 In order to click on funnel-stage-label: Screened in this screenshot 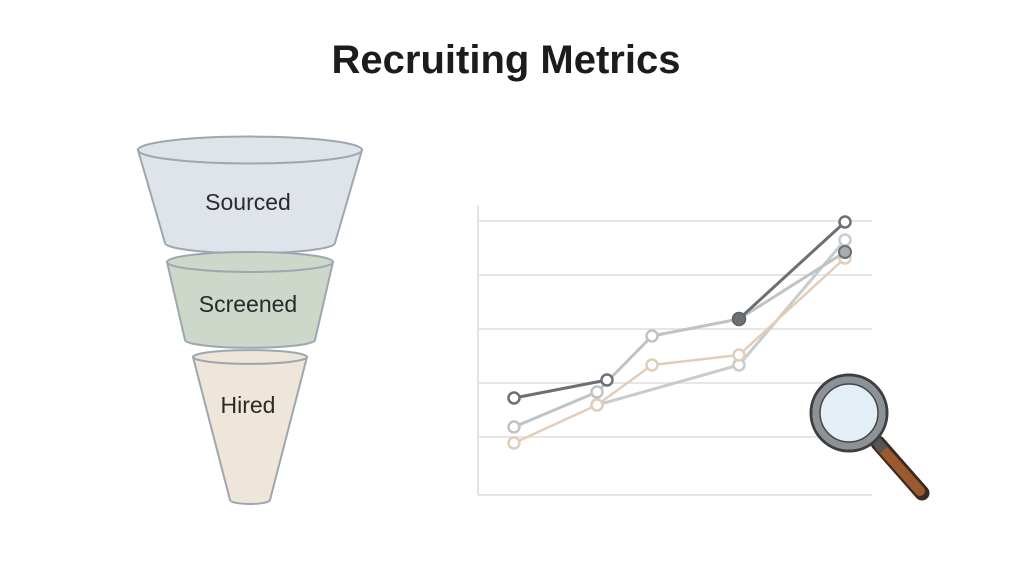, I will do `click(248, 304)`.